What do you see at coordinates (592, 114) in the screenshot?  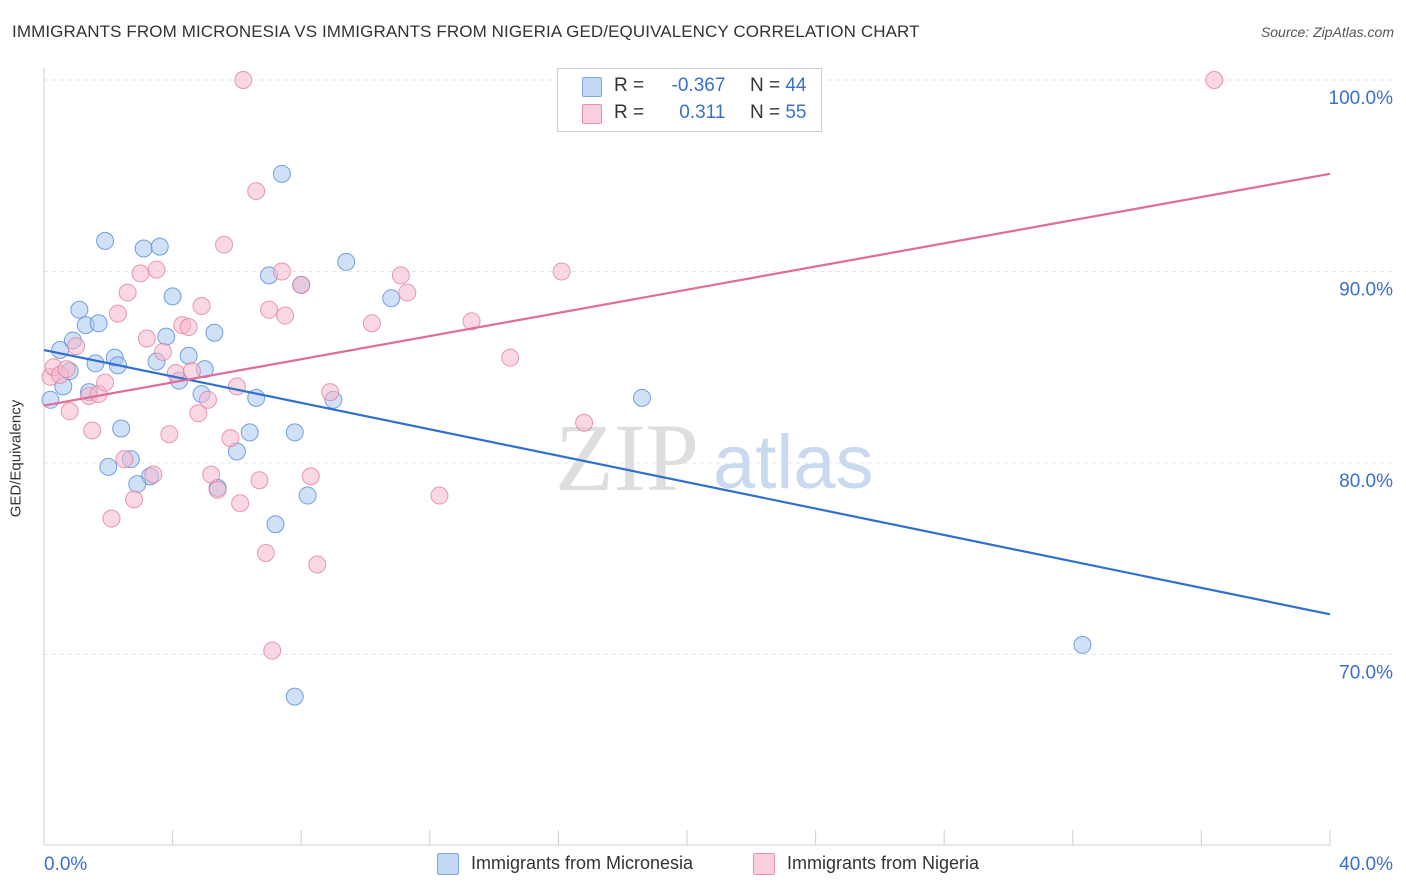 I see `nigeria-swatch` at bounding box center [592, 114].